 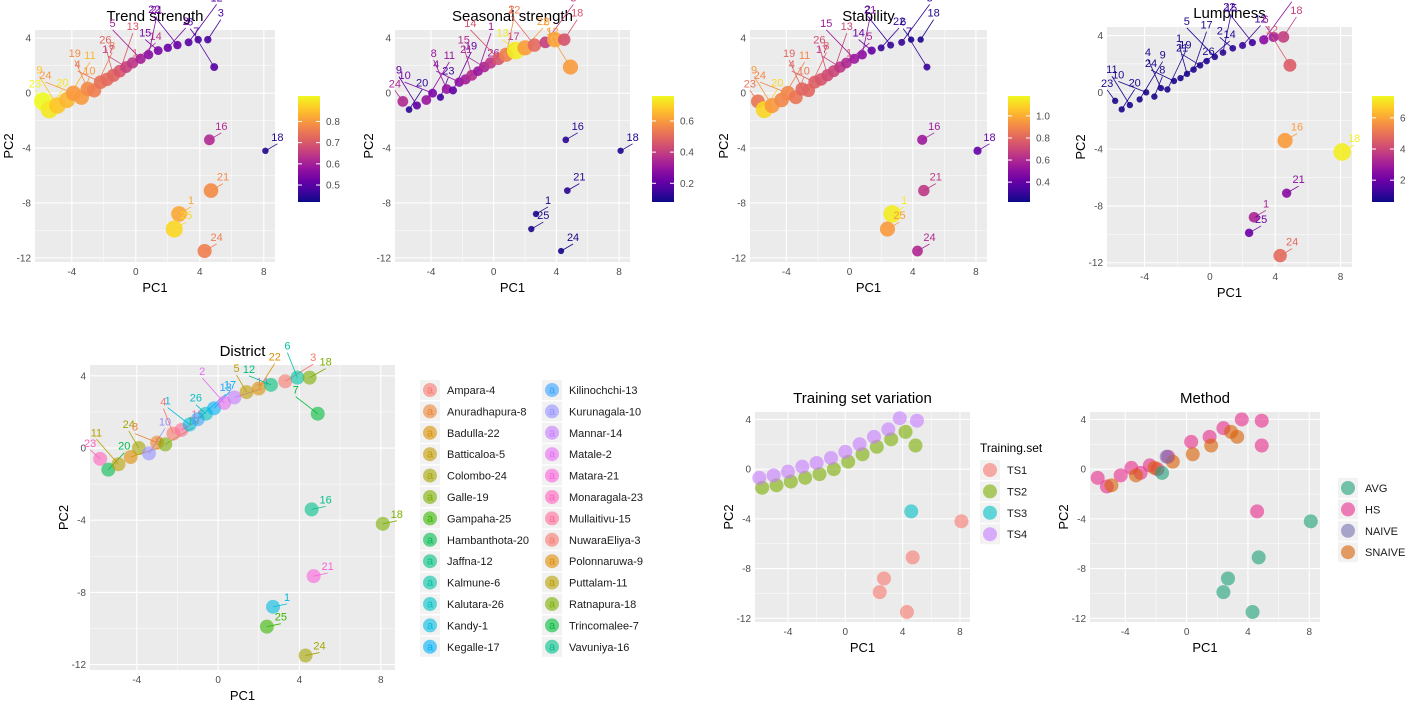 What do you see at coordinates (1083, 420) in the screenshot?
I see `y-tick-label: 4` at bounding box center [1083, 420].